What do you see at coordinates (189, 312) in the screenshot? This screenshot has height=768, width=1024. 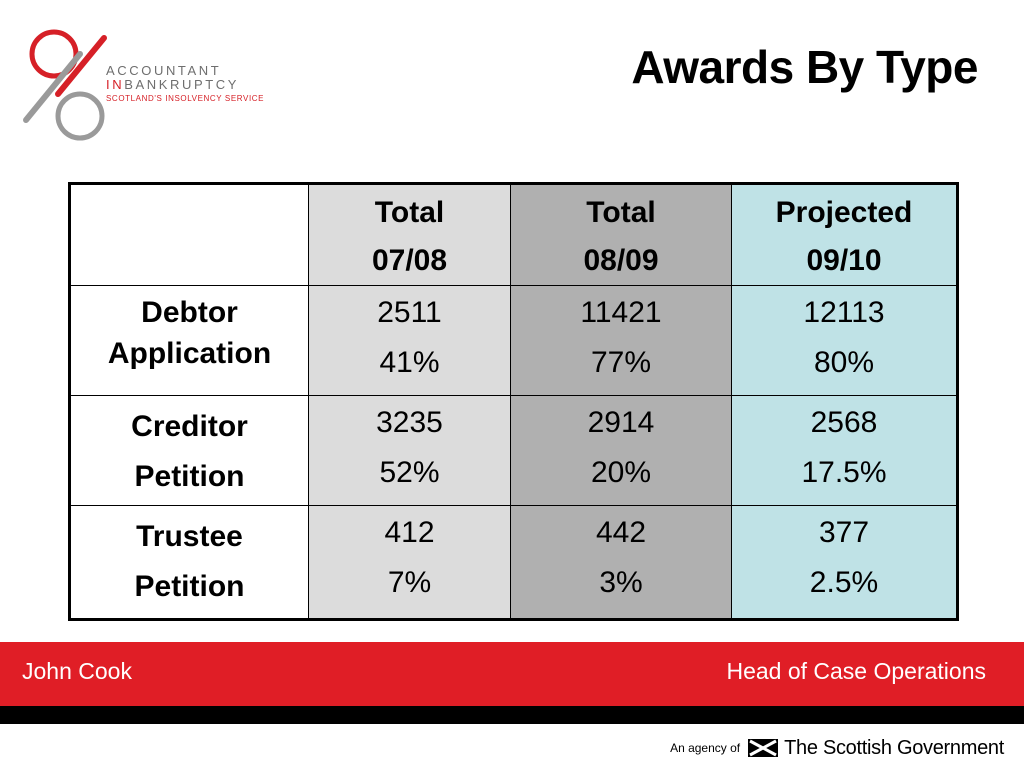 I see `row-label-line: Debtor` at bounding box center [189, 312].